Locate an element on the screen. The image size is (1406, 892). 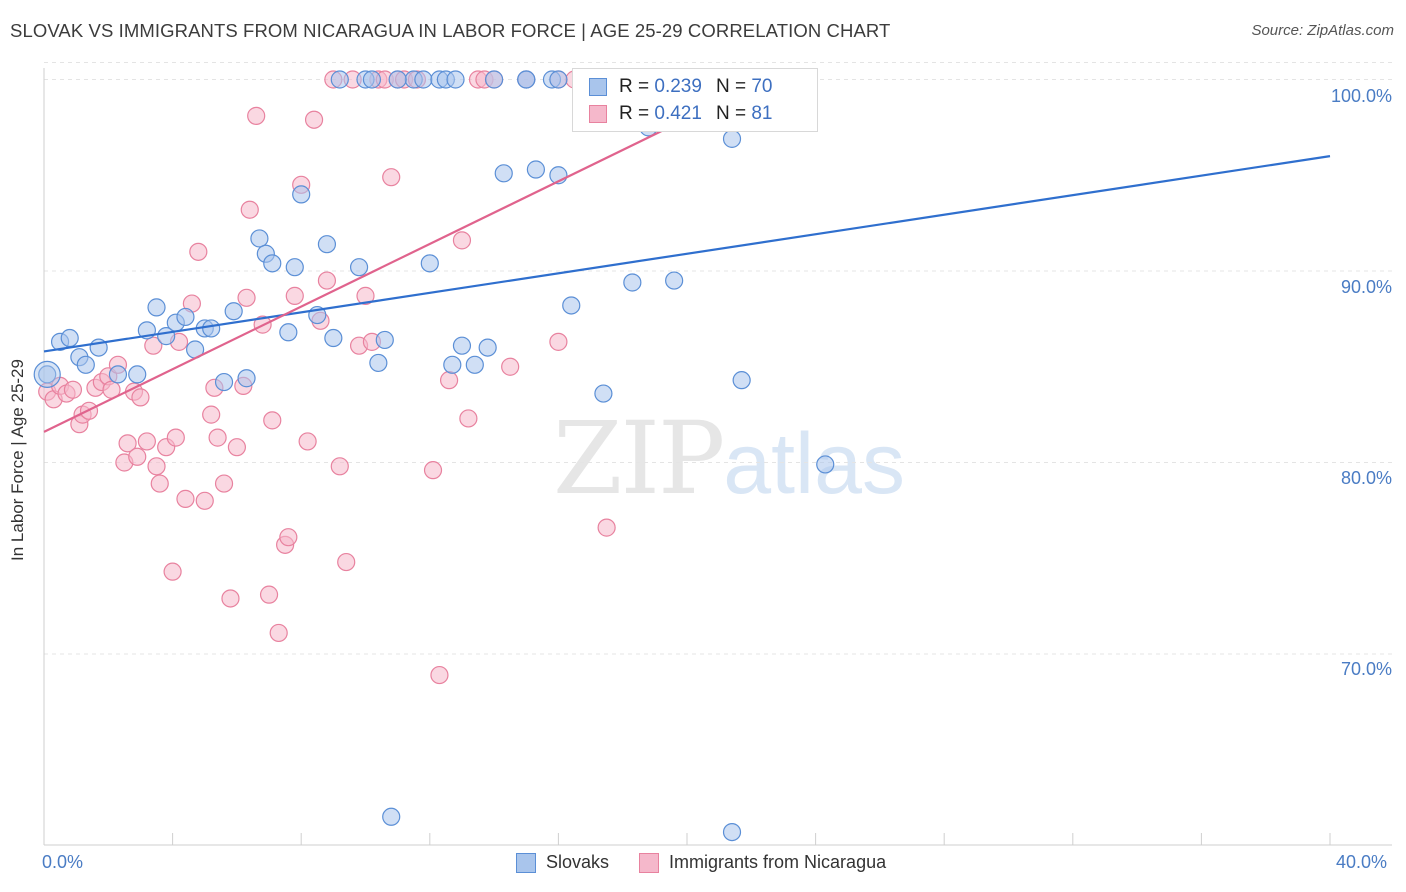
slovaks-point-large is located at coordinates (47, 374).